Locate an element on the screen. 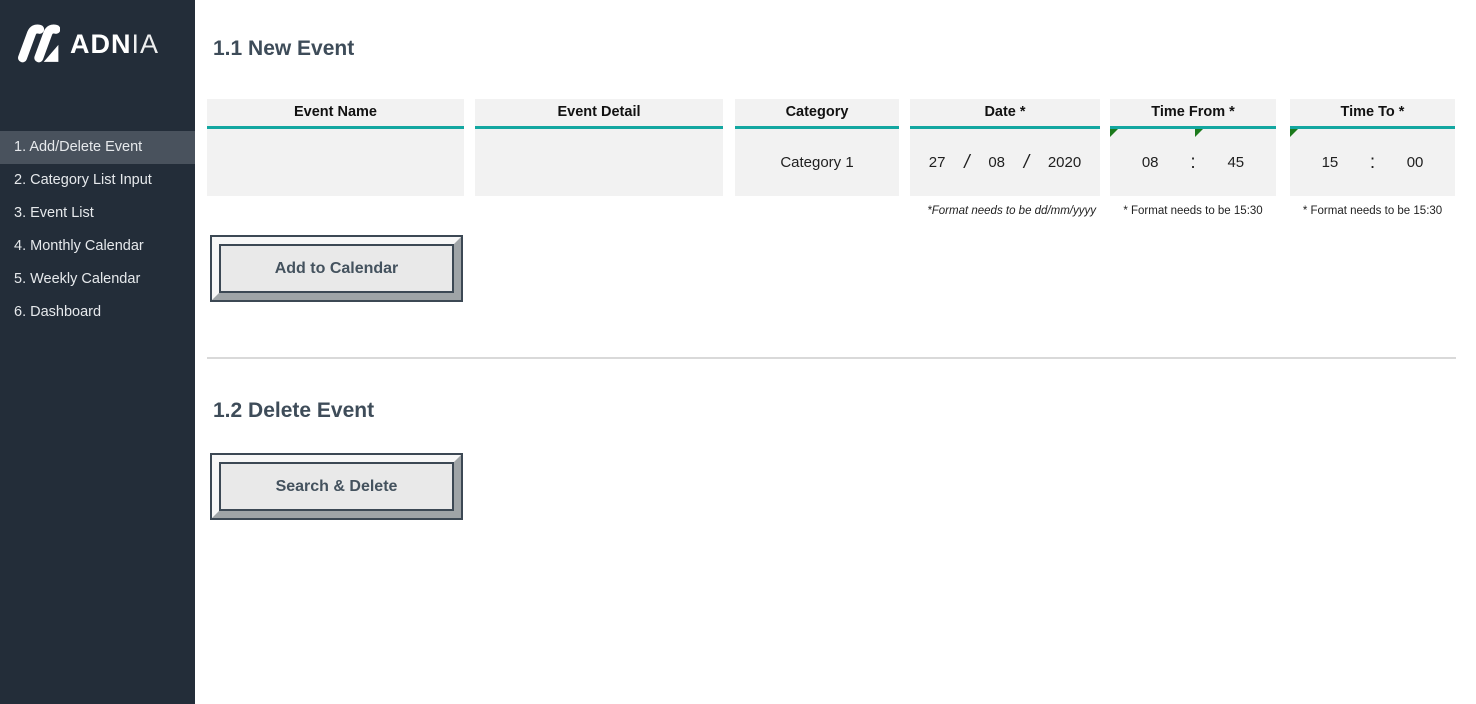 The height and width of the screenshot is (704, 1476). brand-name: ADNIA is located at coordinates (114, 44).